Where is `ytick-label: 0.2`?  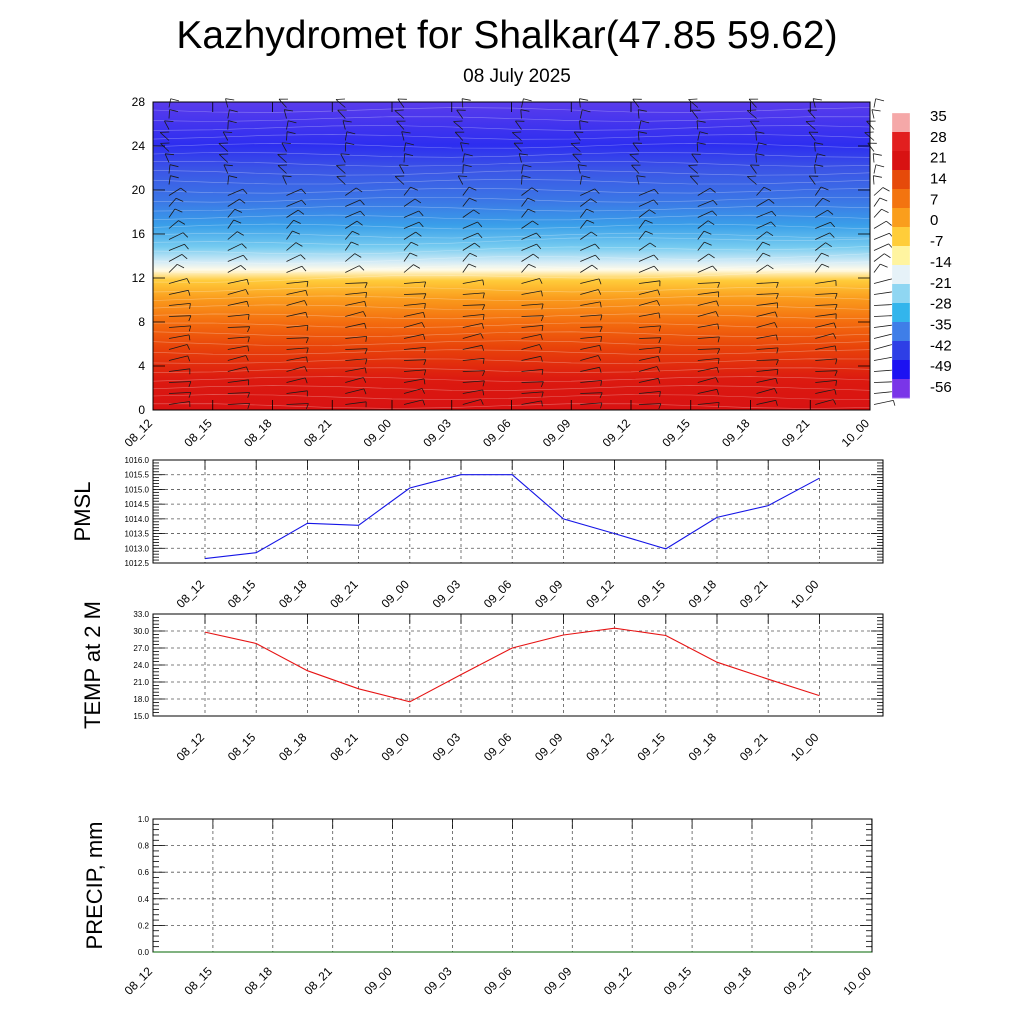
ytick-label: 0.2 is located at coordinates (144, 925).